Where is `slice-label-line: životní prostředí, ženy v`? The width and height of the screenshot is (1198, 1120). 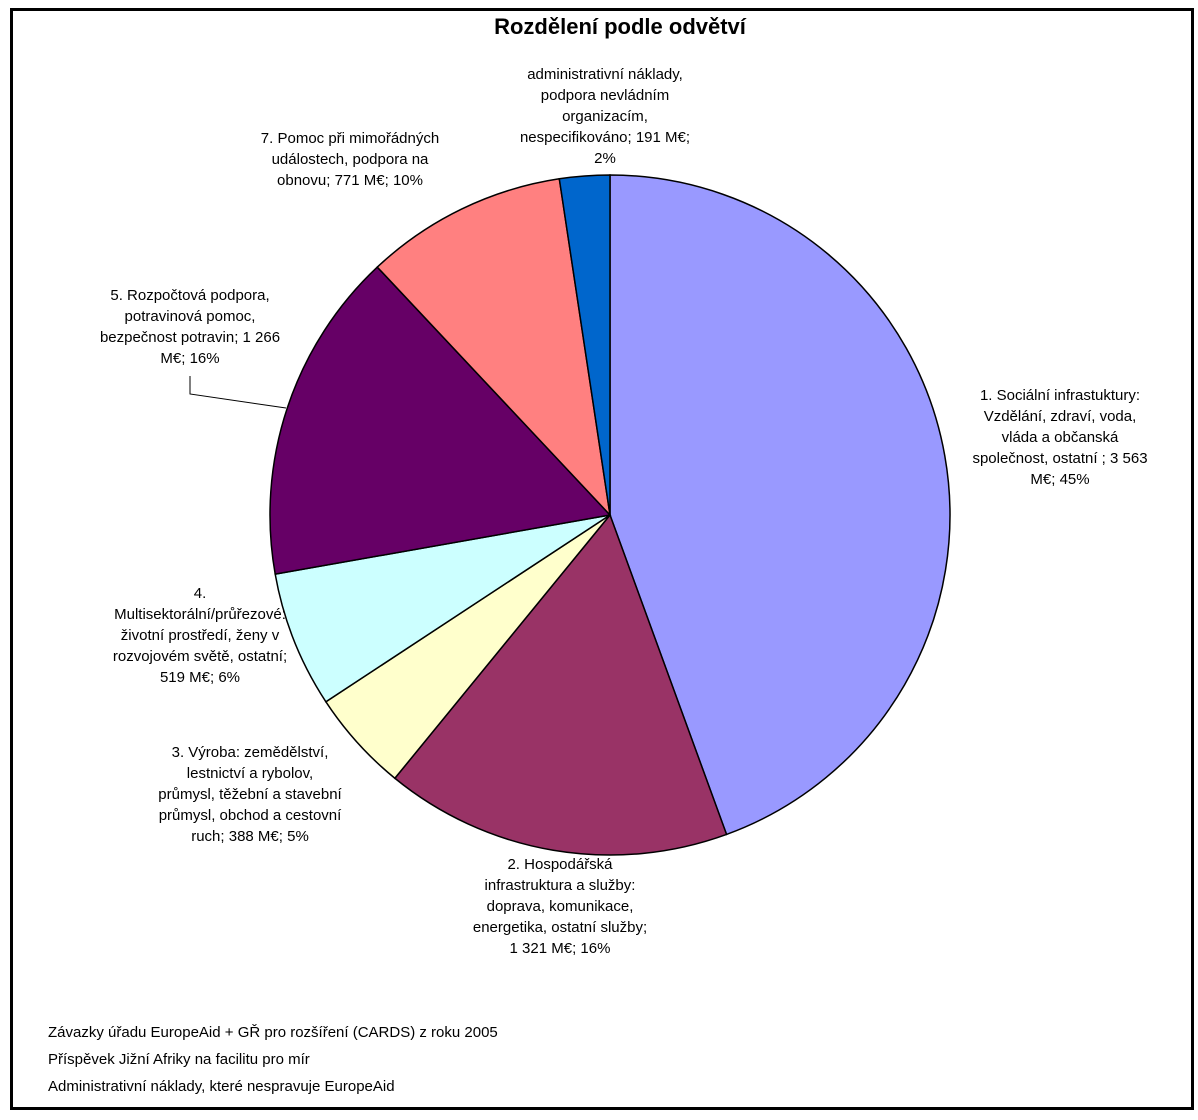 slice-label-line: životní prostředí, ženy v is located at coordinates (200, 635).